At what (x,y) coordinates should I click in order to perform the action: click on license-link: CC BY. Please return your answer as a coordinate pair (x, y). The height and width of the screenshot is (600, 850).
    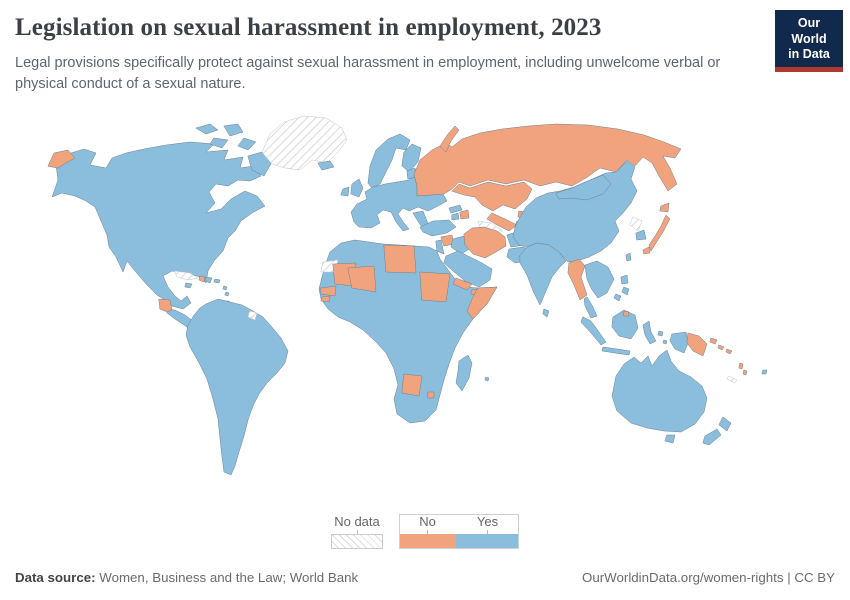
    Looking at the image, I should click on (814, 577).